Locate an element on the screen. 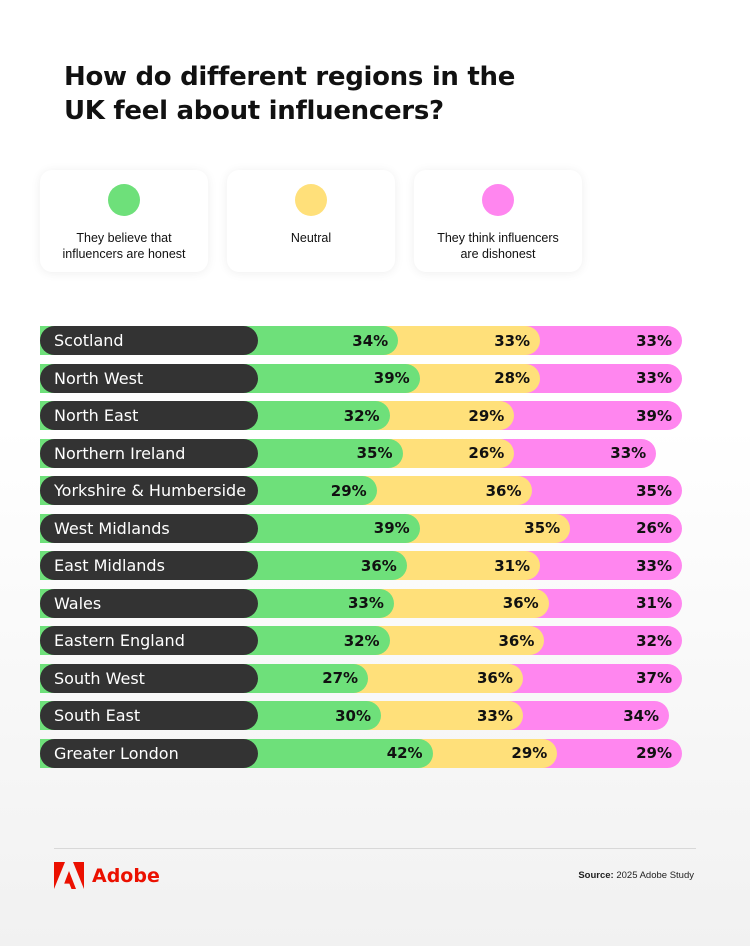 The width and height of the screenshot is (750, 946). bar-row: 33% 36% 31% Wales is located at coordinates (372, 603).